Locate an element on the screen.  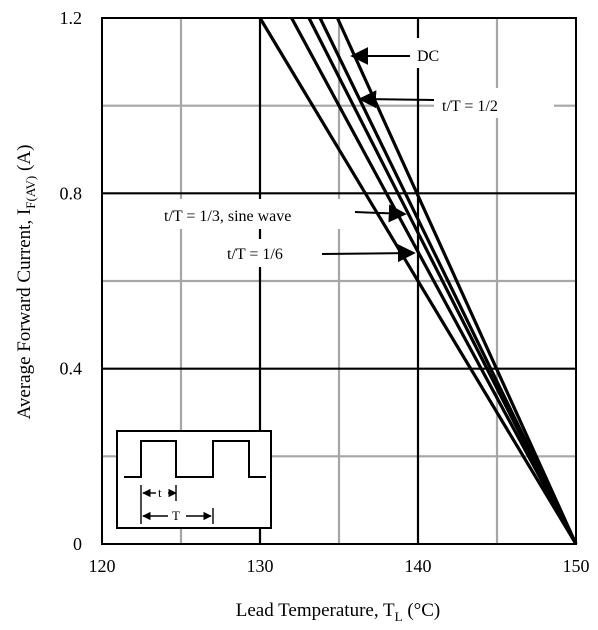
x-tick-label: 140 is located at coordinates (418, 566).